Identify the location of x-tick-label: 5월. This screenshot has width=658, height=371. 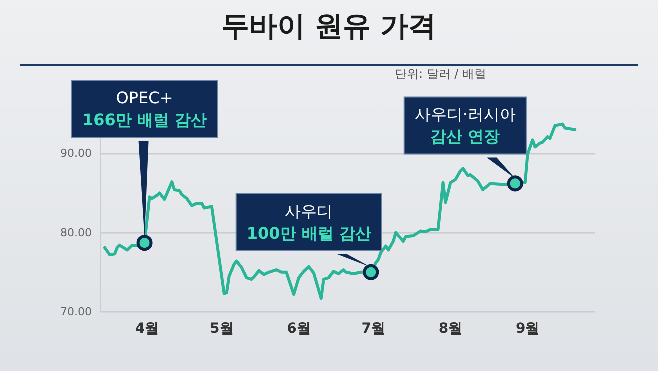
(222, 329).